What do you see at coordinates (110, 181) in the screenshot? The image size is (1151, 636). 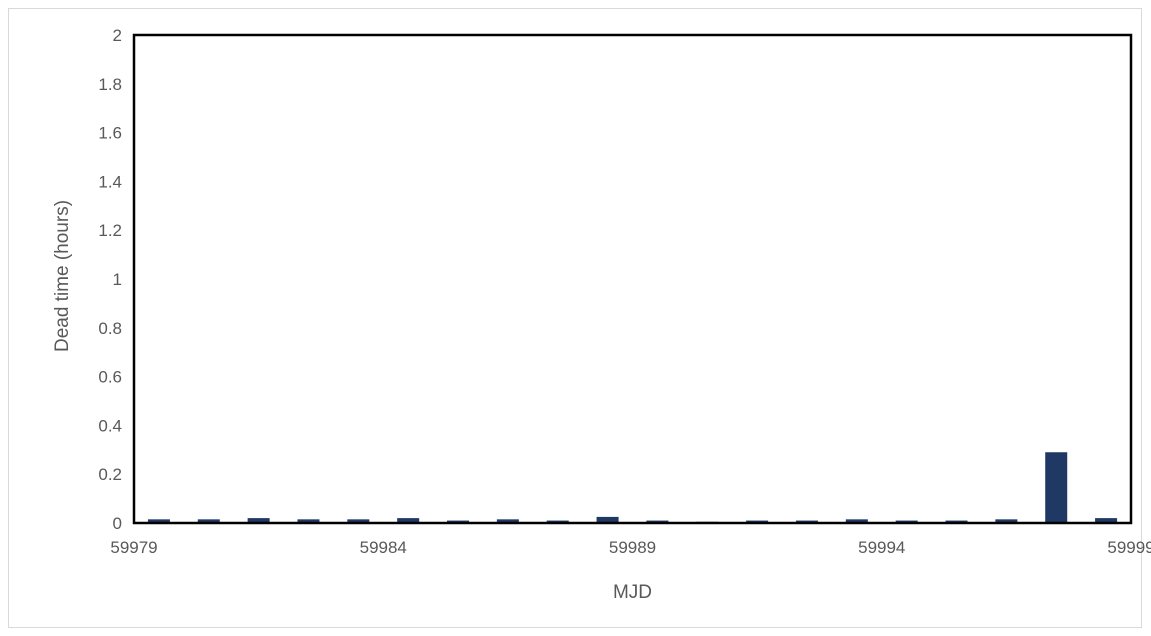 I see `y-tick-label: 1.4` at bounding box center [110, 181].